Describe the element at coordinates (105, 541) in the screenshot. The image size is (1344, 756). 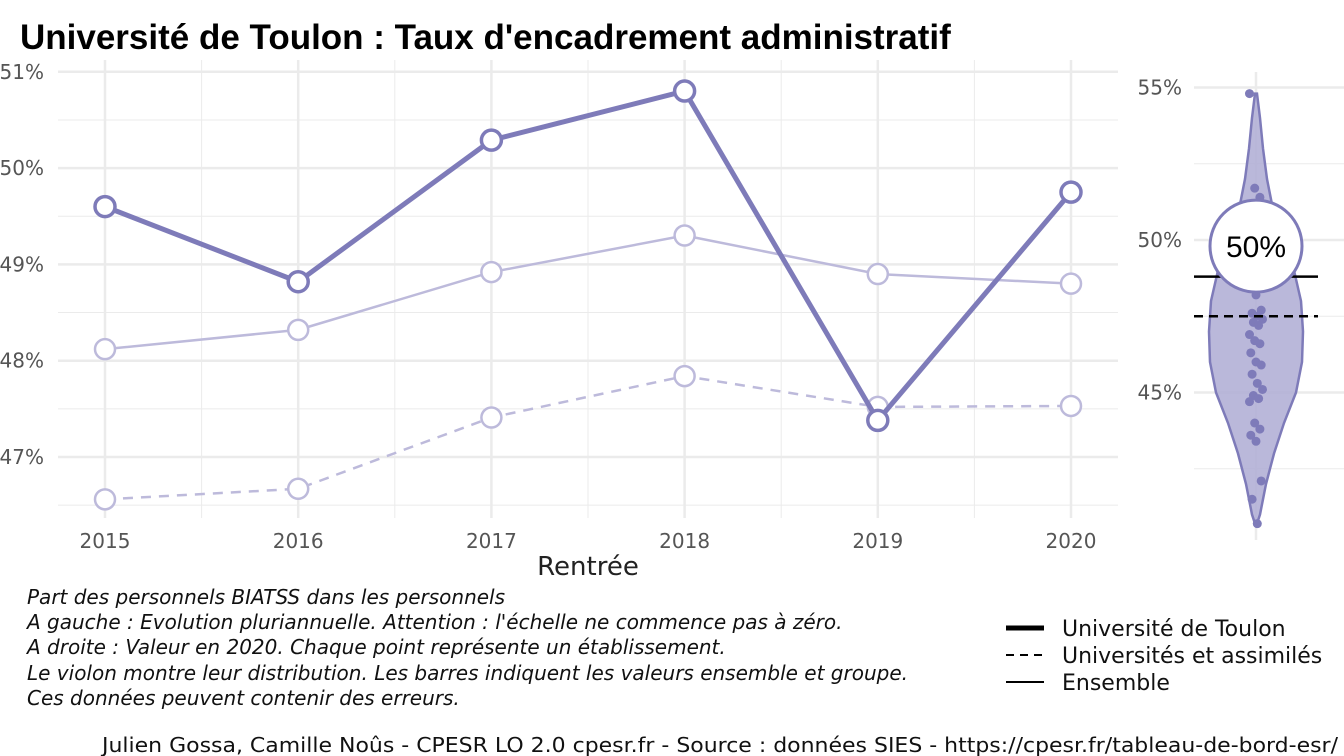
I see `x-tick-label: 2015` at that location.